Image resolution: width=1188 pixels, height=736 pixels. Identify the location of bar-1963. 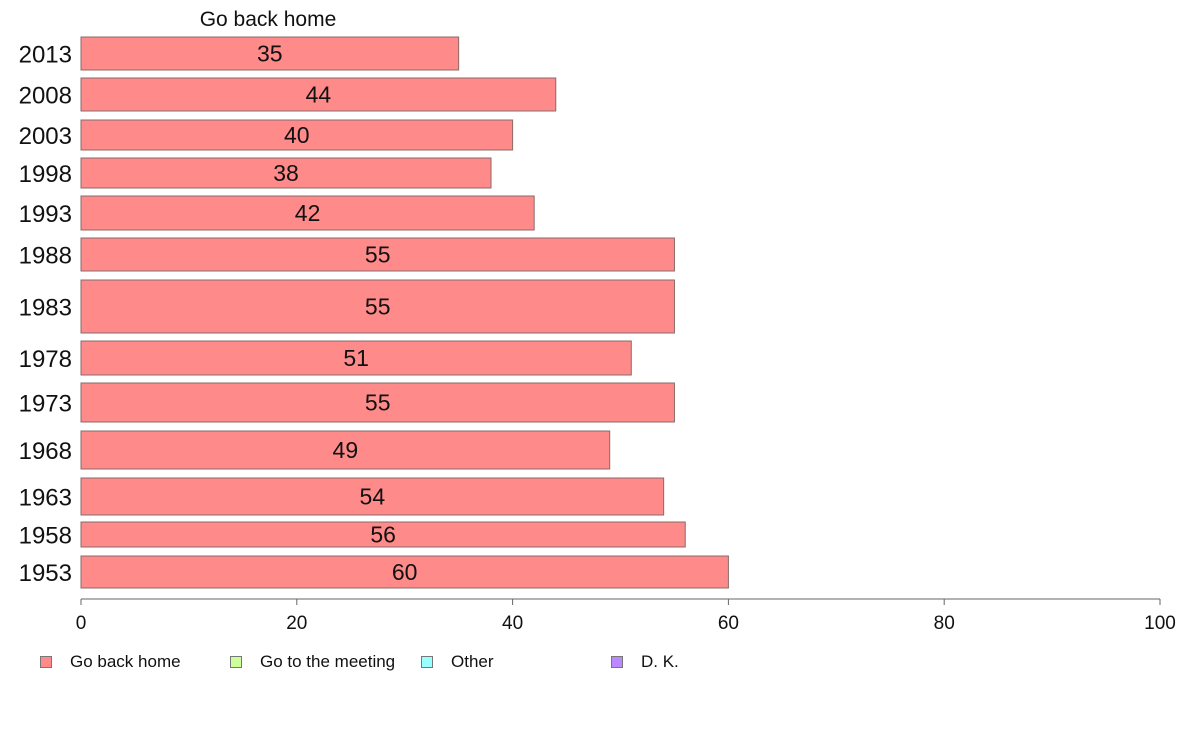
(372, 496).